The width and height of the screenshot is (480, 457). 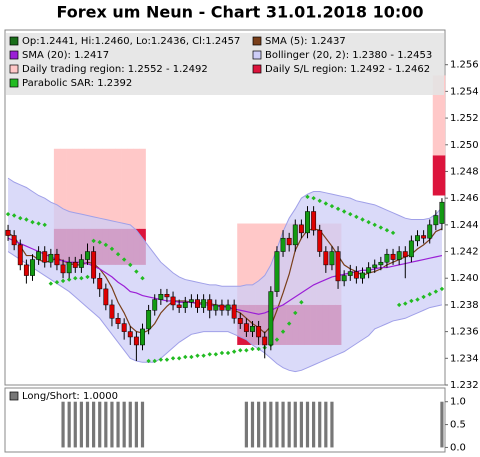 What do you see at coordinates (14, 396) in the screenshot?
I see `indicator-legend-swatch` at bounding box center [14, 396].